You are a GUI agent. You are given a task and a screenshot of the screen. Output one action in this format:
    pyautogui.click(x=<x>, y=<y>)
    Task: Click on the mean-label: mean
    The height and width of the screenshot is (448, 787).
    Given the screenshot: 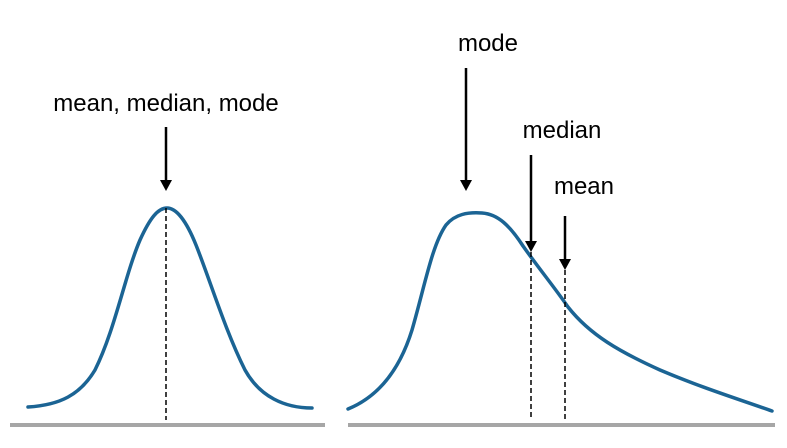 What is the action you would take?
    pyautogui.click(x=584, y=186)
    